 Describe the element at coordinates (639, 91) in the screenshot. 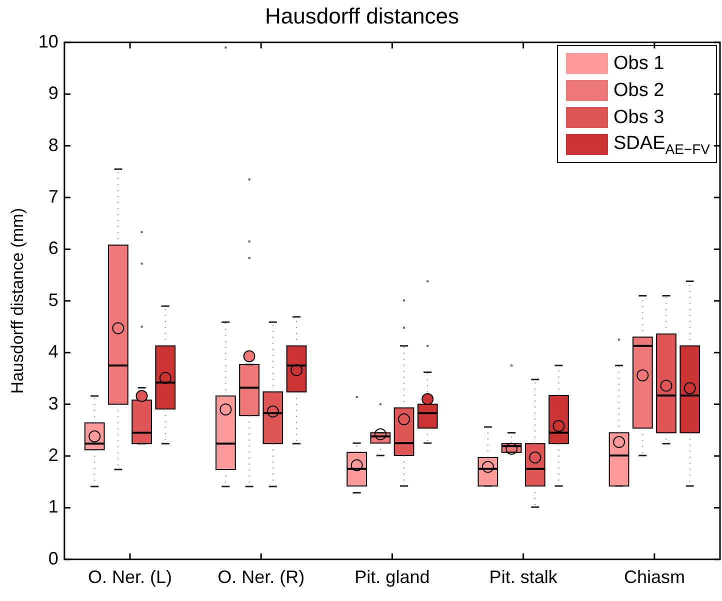

I see `legend-label: Obs 2` at that location.